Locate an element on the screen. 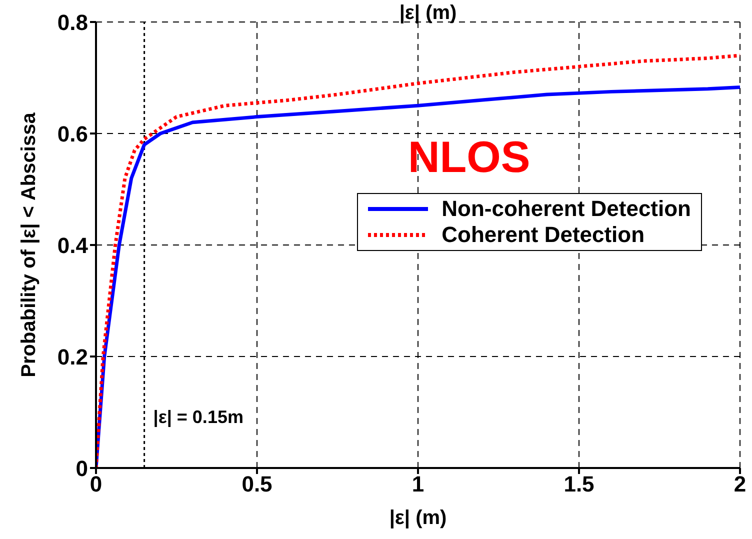  ref-line-label: |ε| = 0.15m is located at coordinates (198, 417).